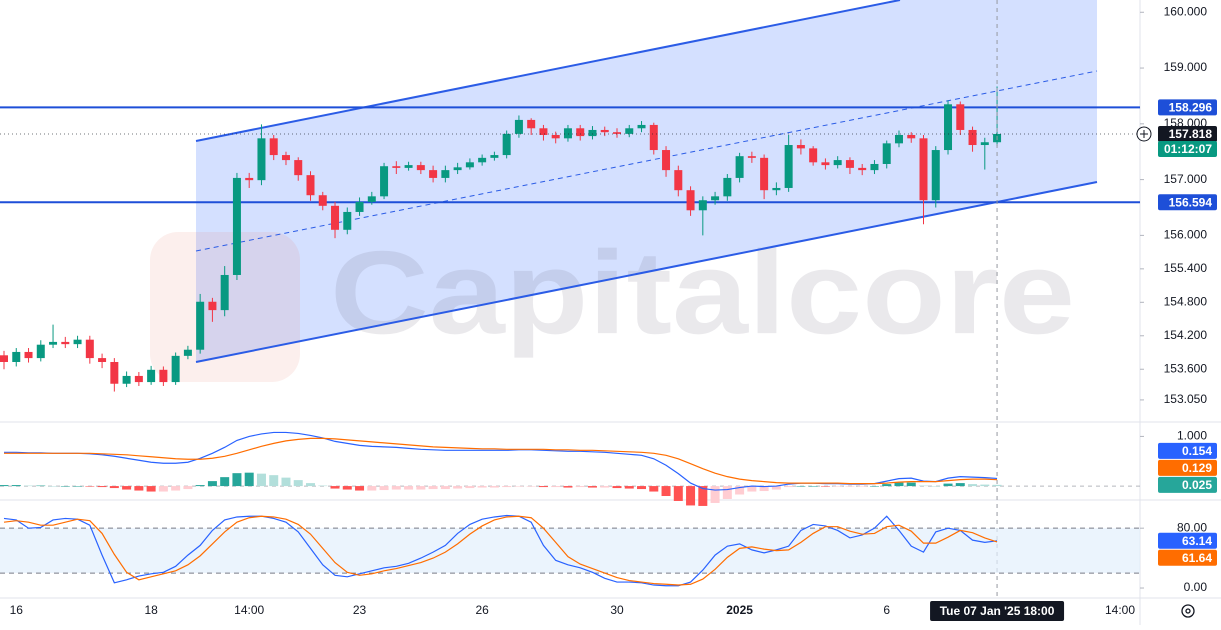 The width and height of the screenshot is (1221, 630). I want to click on y-tick-label: 159.000, so click(1186, 67).